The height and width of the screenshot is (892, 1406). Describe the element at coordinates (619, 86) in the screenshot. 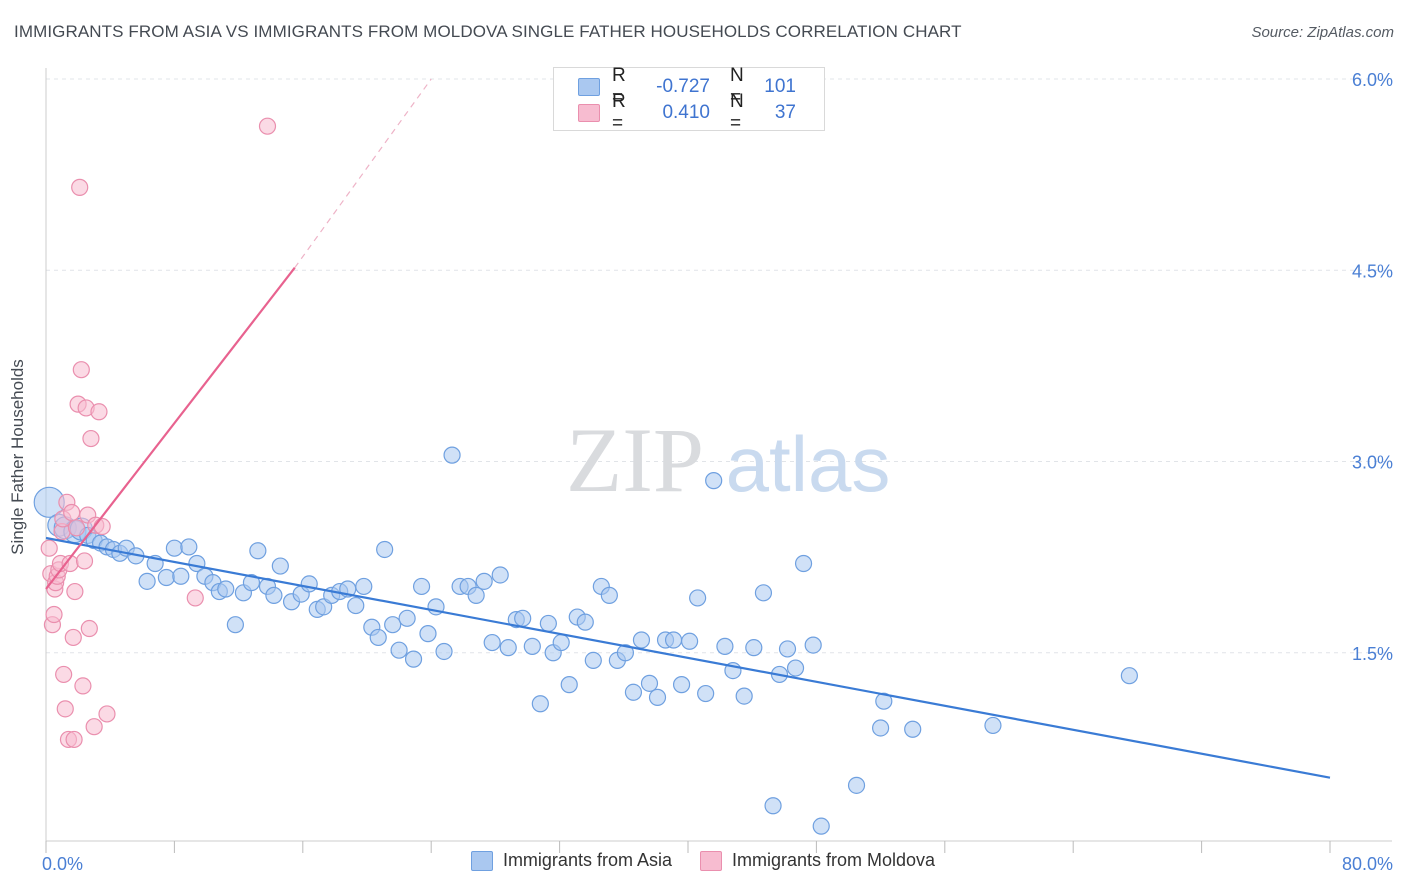

I see `r-label: R =` at that location.